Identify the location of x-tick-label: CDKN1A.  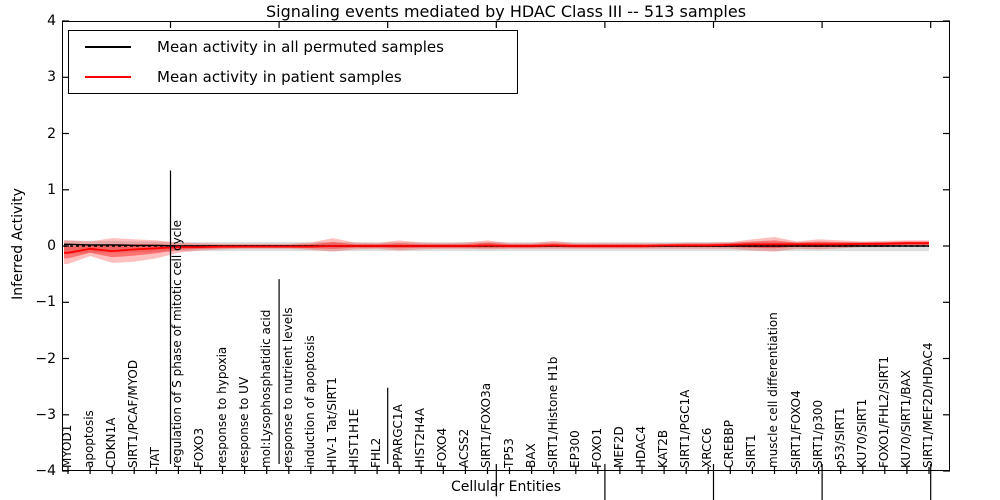
(111, 442).